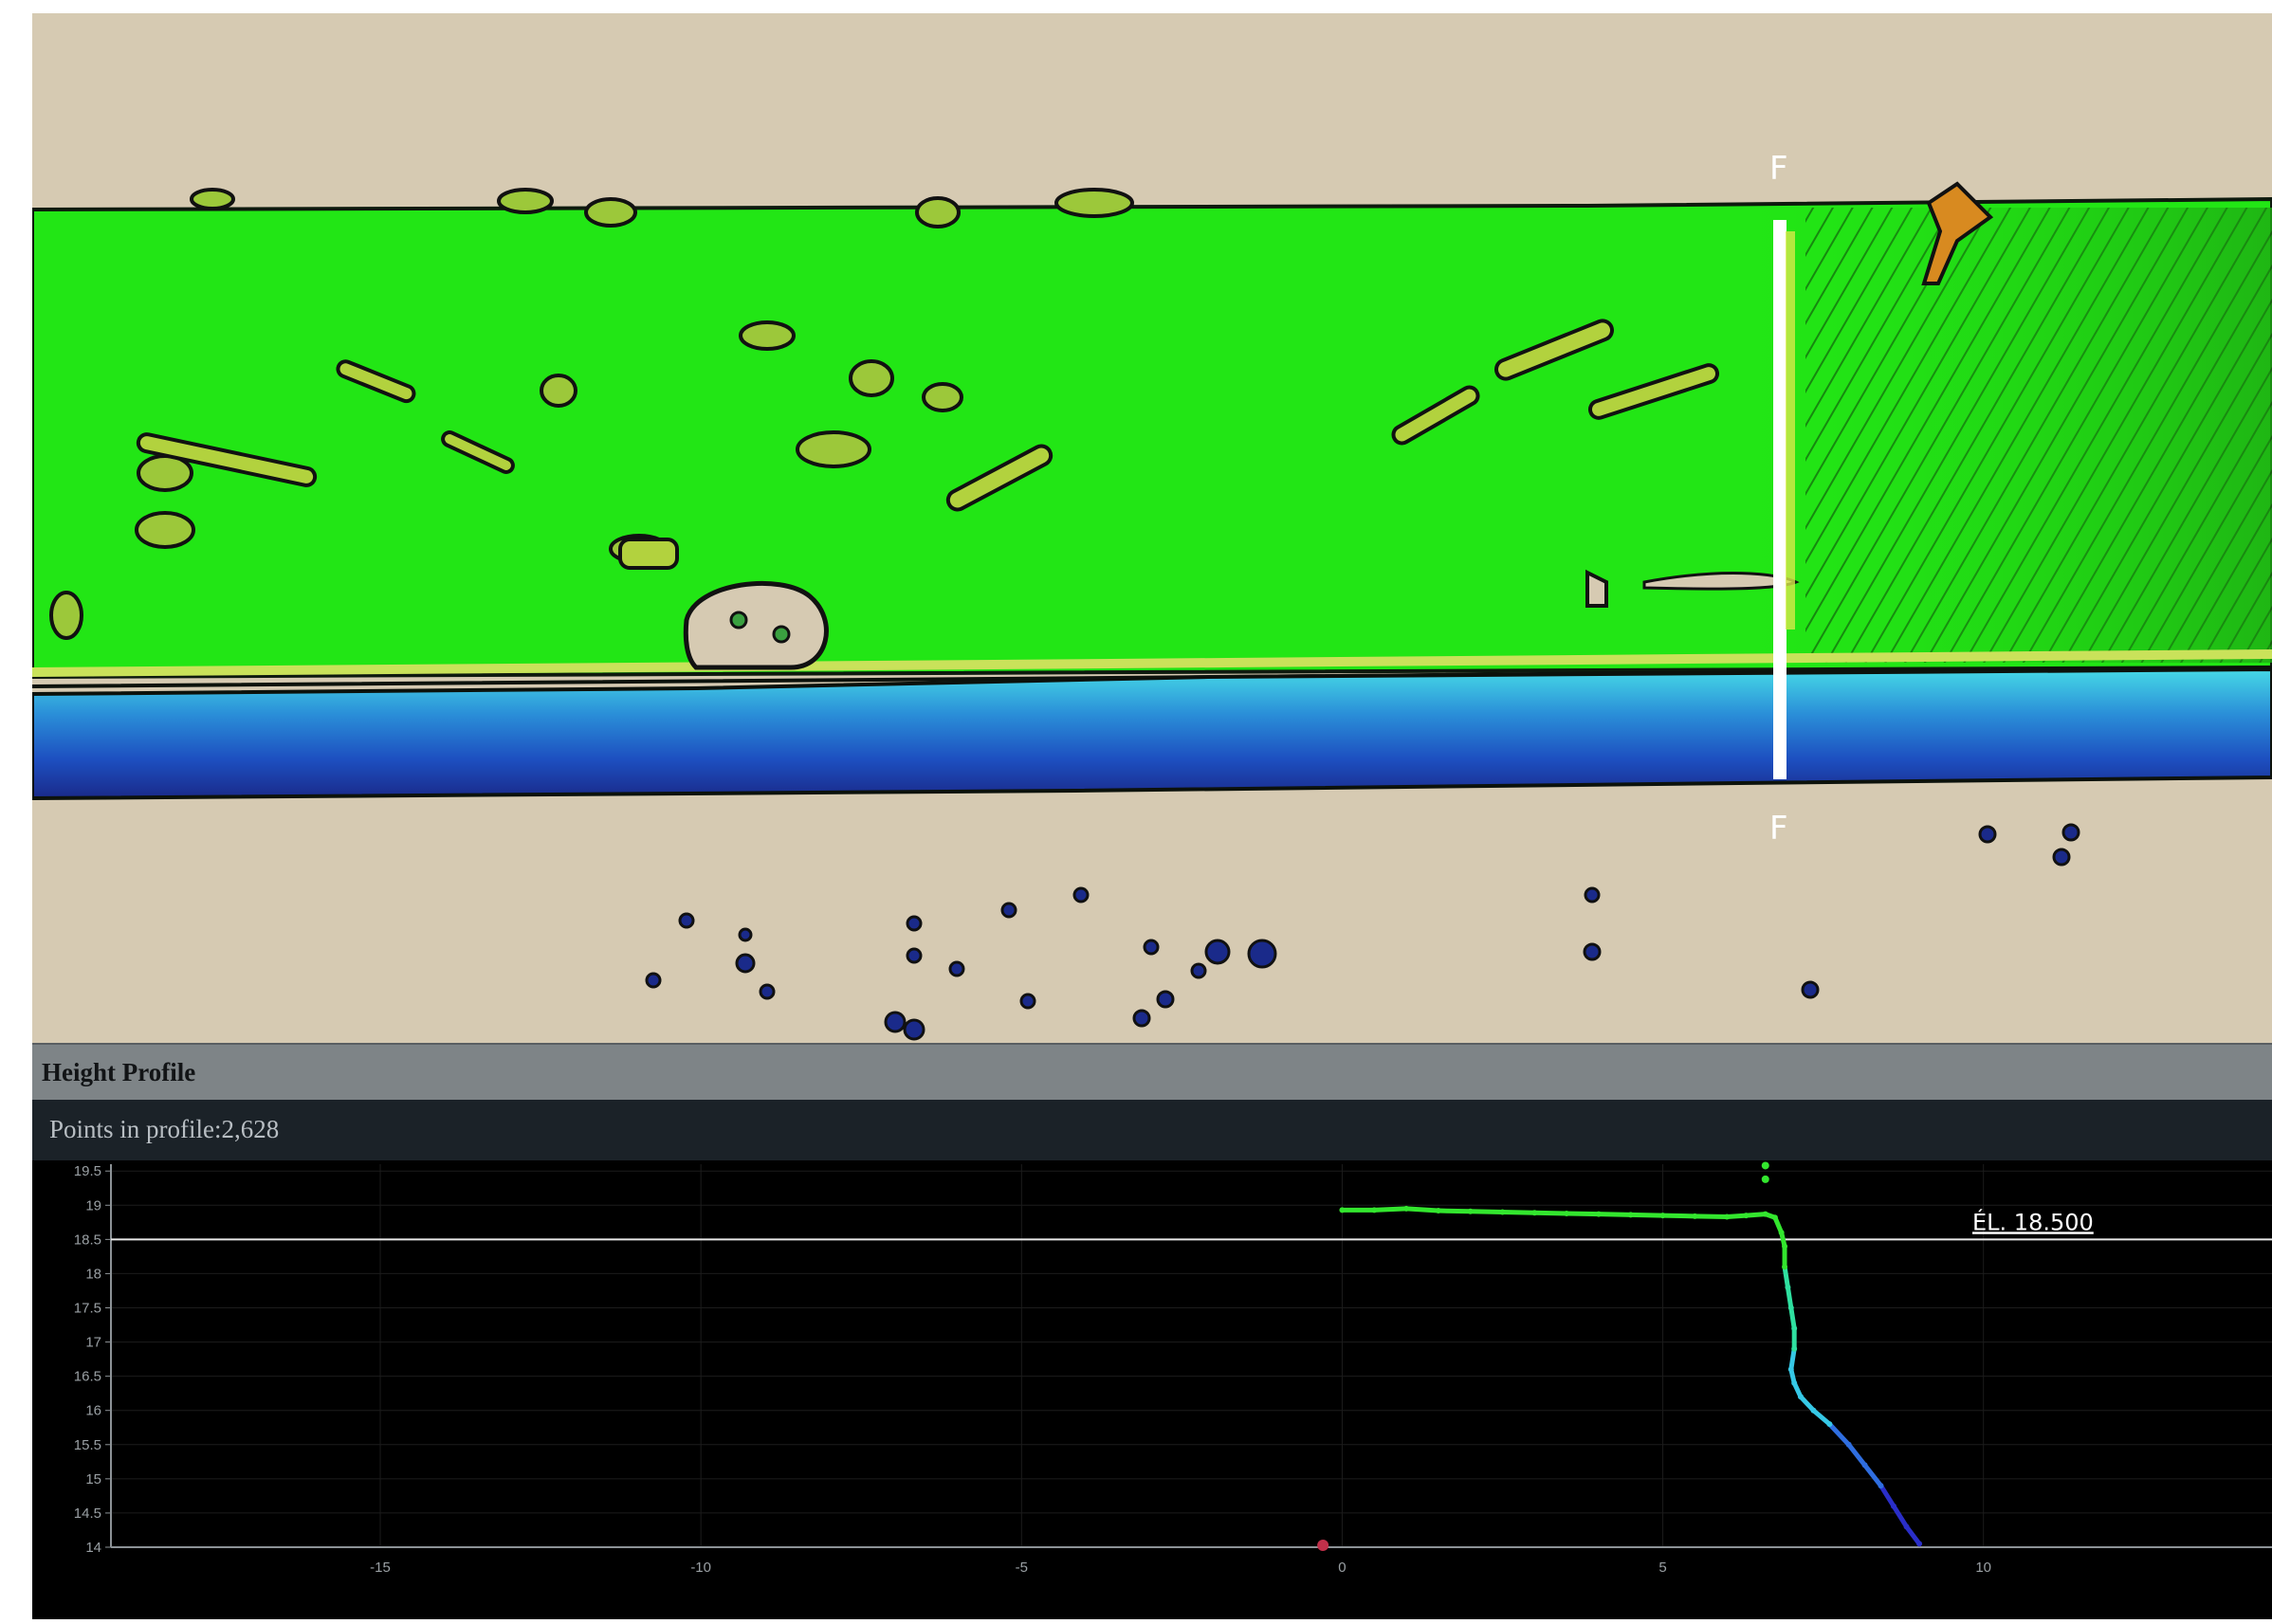 This screenshot has width=2272, height=1624. Describe the element at coordinates (88, 1445) in the screenshot. I see `y-tick-label: 15.5` at that location.